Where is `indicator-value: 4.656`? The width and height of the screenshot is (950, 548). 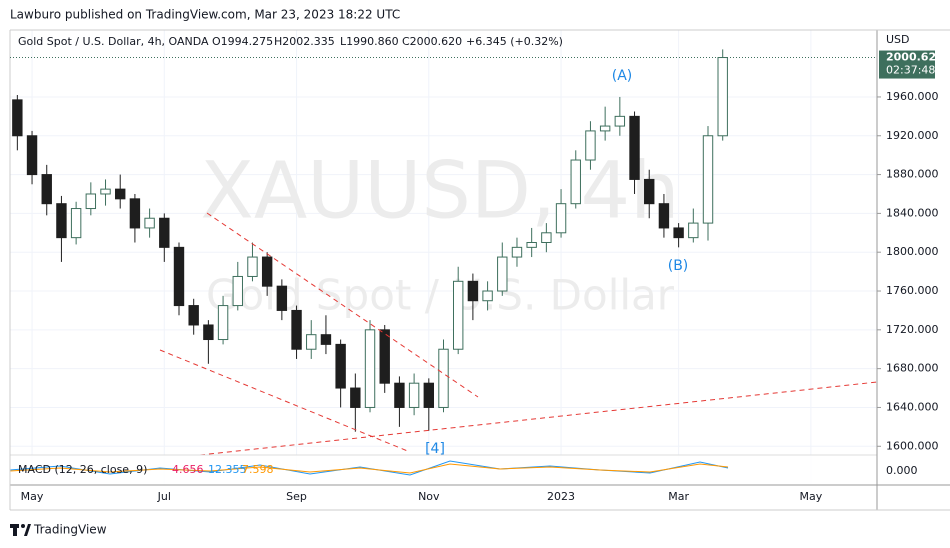 indicator-value: 4.656 is located at coordinates (188, 469).